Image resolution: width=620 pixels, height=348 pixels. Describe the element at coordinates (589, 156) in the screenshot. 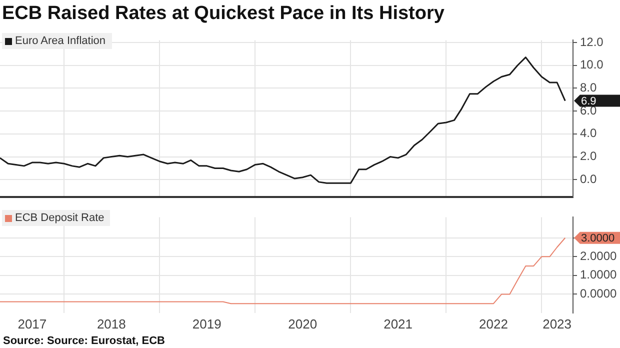

I see `y-tick-label: 2.0` at that location.